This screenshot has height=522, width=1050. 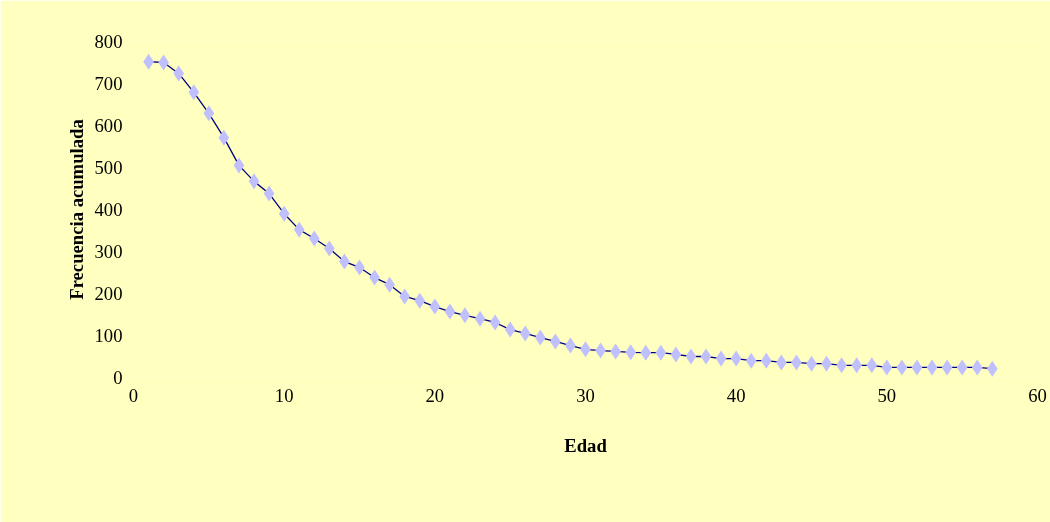 I want to click on y-tick-label: 0, so click(x=118, y=377).